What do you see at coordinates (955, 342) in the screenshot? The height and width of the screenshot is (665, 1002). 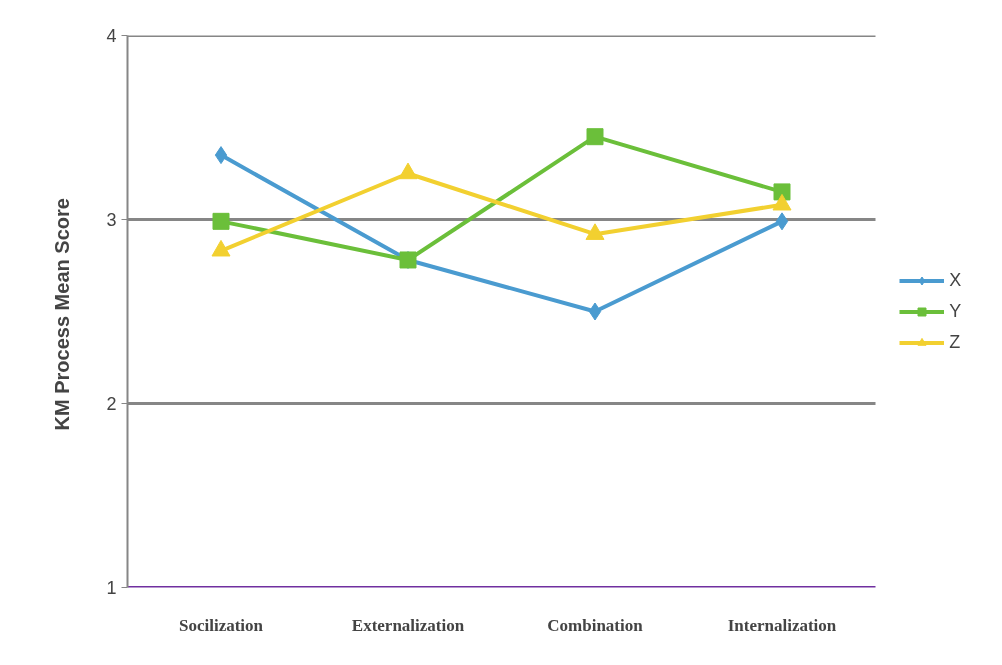 I see `legend-label: Z` at bounding box center [955, 342].